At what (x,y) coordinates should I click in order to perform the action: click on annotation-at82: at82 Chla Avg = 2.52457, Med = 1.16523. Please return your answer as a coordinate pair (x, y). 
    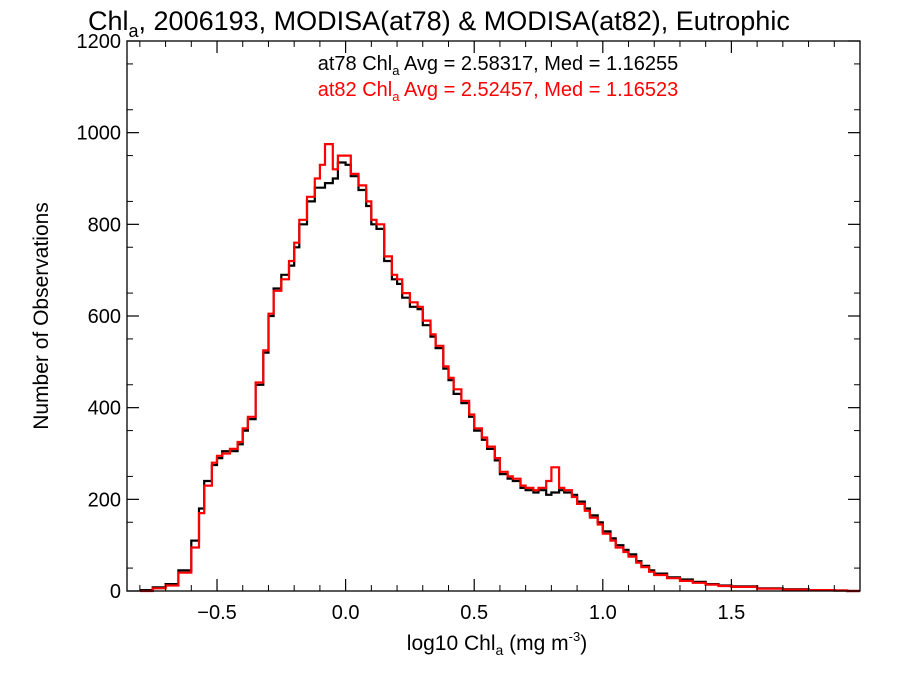
    Looking at the image, I should click on (498, 91).